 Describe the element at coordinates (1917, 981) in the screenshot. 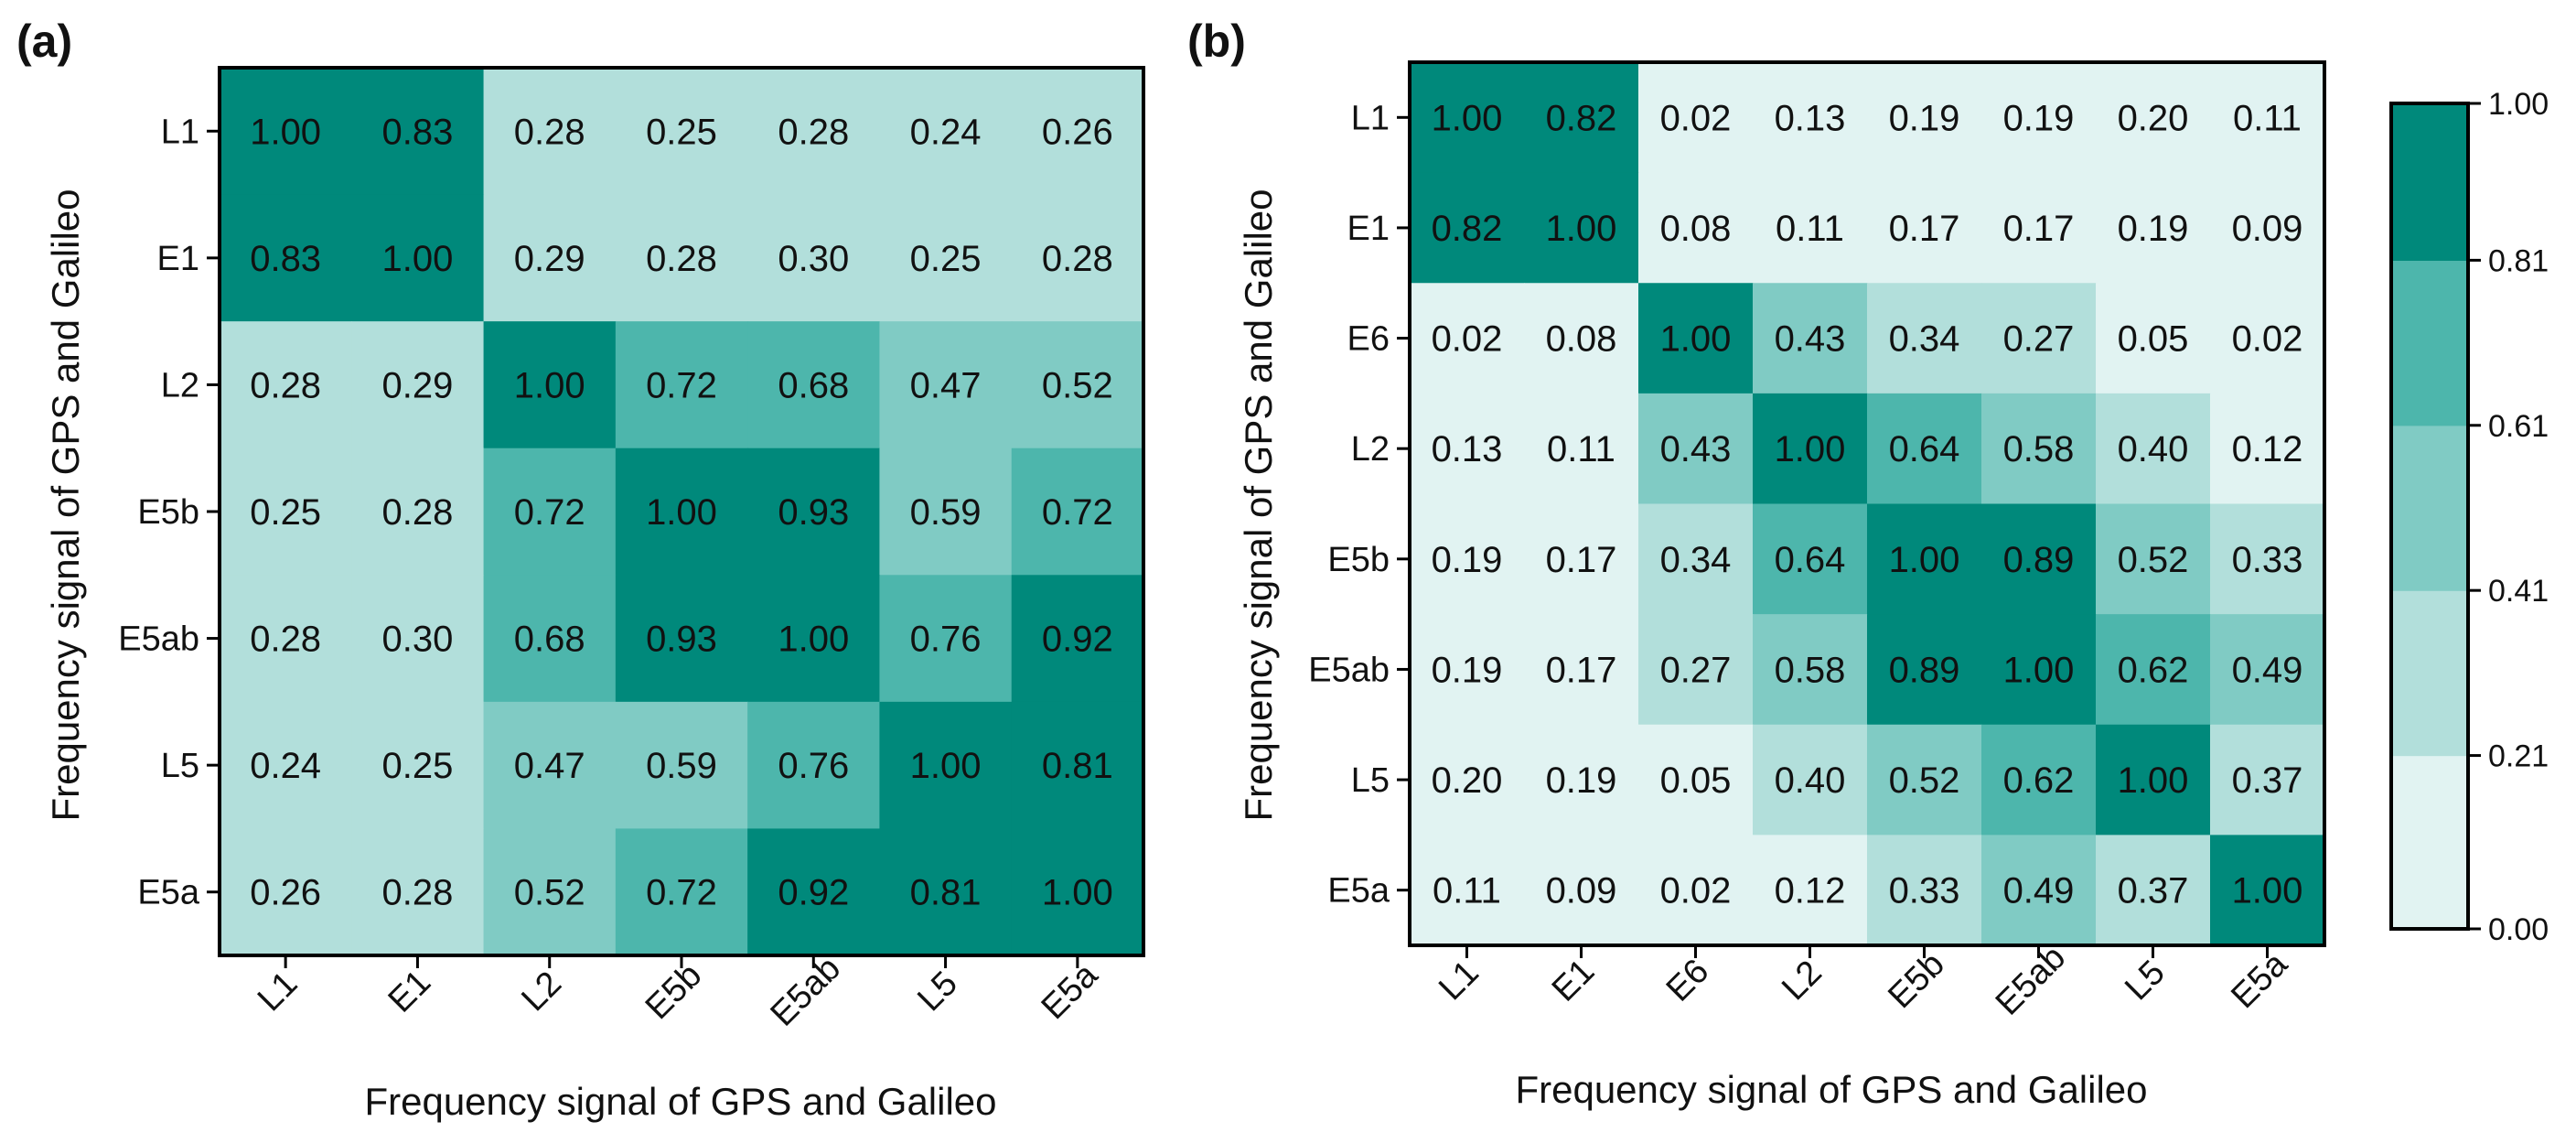

I see `heatmap-b-x-tick-label: E5b` at that location.